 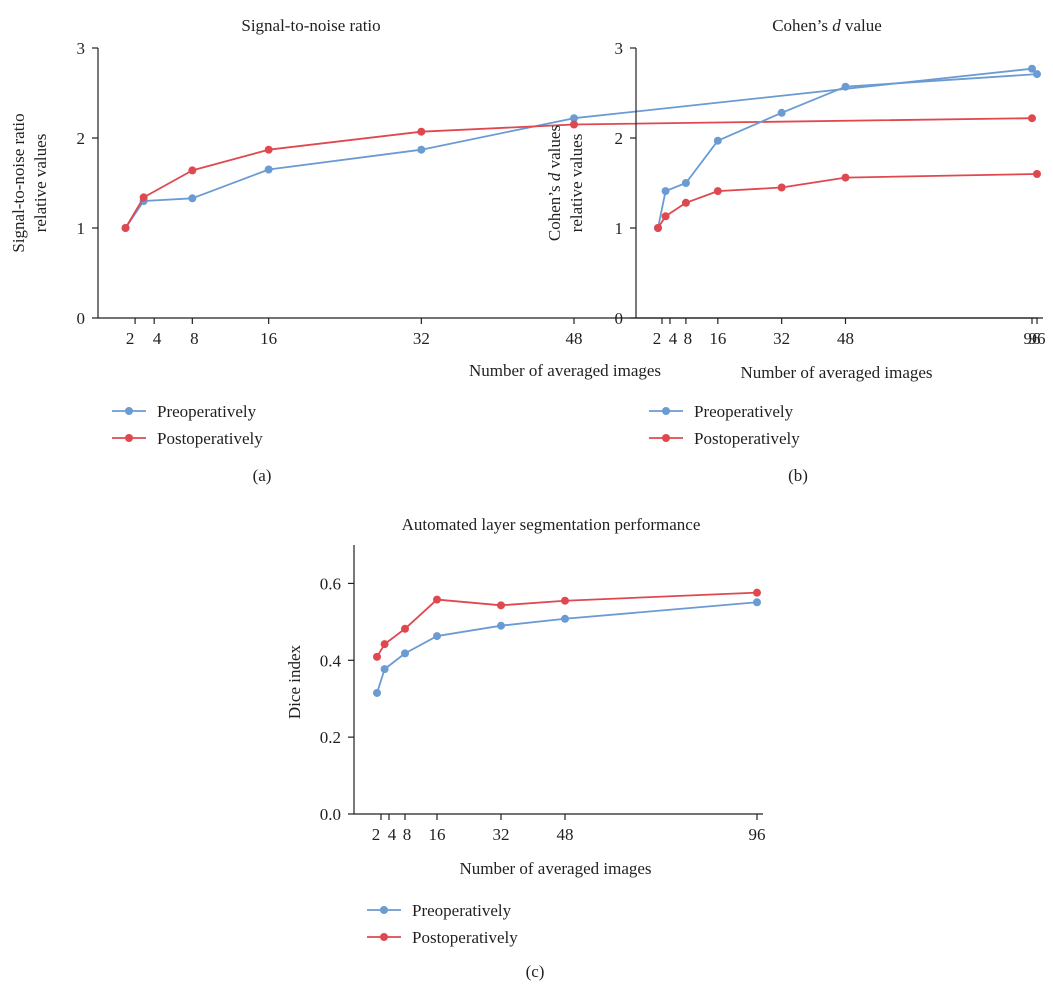 What do you see at coordinates (836, 25) in the screenshot?
I see `chart-title-part: d` at bounding box center [836, 25].